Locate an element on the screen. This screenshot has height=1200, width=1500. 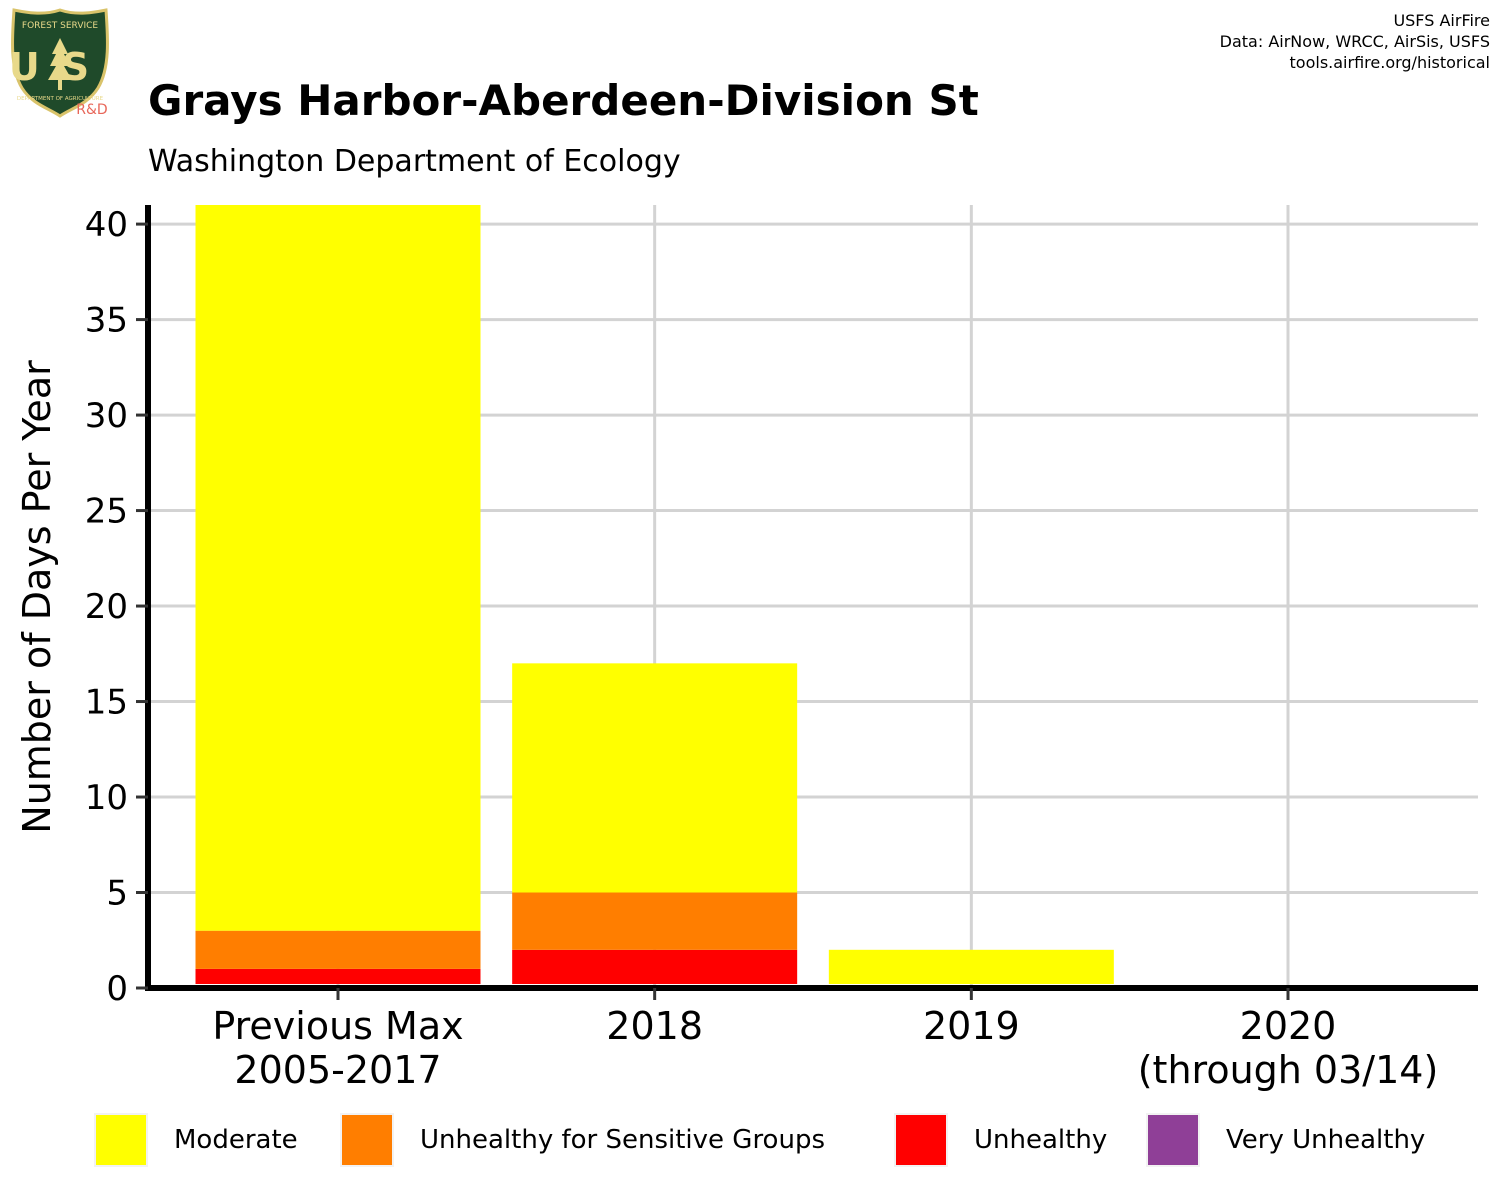
legend-label: Unhealthy is located at coordinates (1041, 1140).